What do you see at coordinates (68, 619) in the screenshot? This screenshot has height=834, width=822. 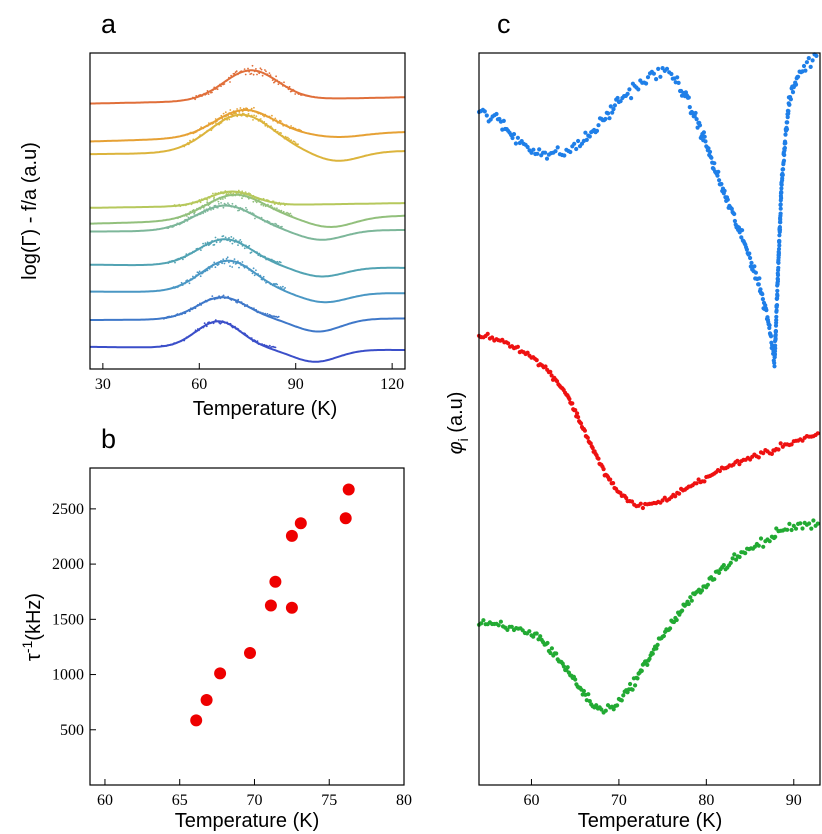 I see `panel-b-ytick-label: 1500` at bounding box center [68, 619].